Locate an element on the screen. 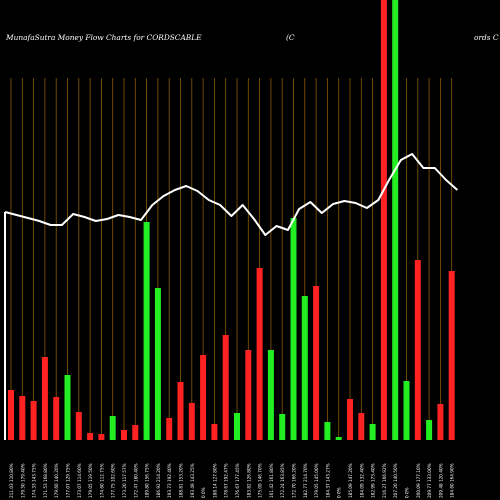 Image resolution: width=500 pixels, height=500 pixels. x-tick-label: 177.07 129.75% is located at coordinates (68, 480).